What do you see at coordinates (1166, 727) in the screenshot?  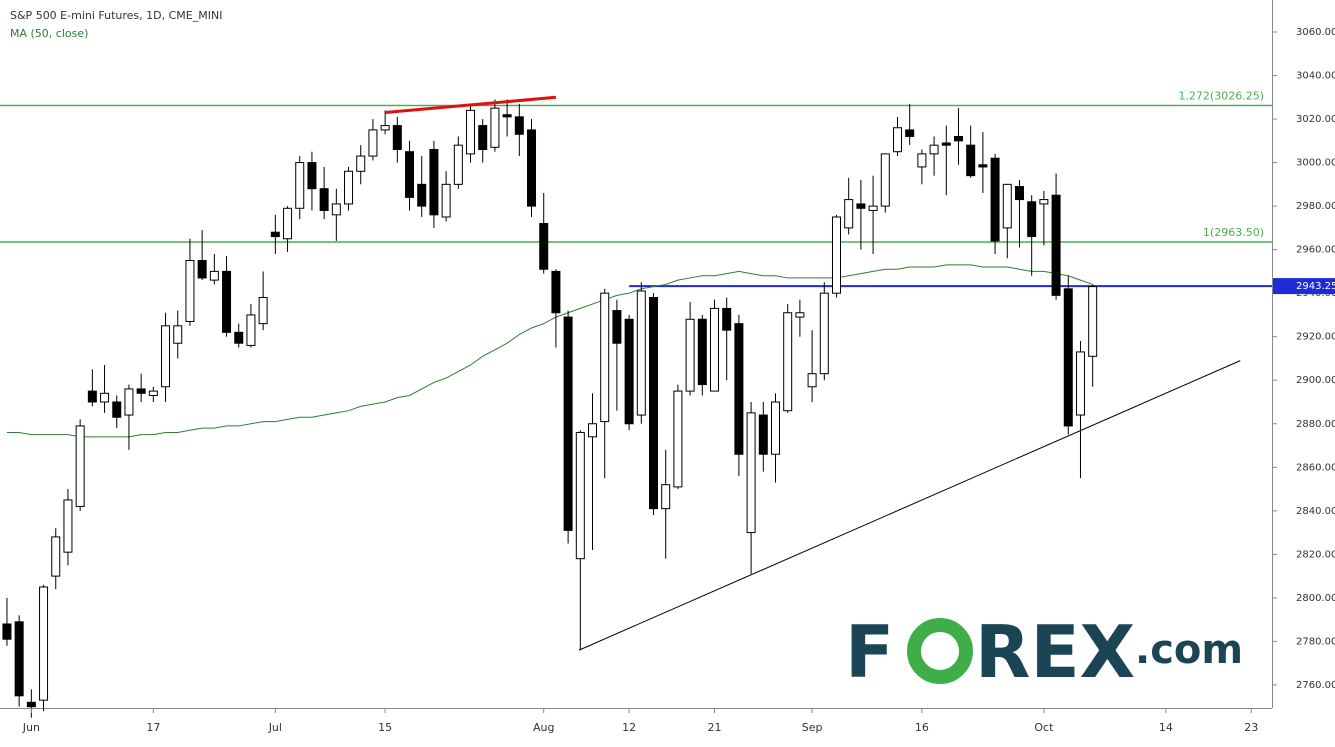 I see `x-tick-label: 14` at bounding box center [1166, 727].